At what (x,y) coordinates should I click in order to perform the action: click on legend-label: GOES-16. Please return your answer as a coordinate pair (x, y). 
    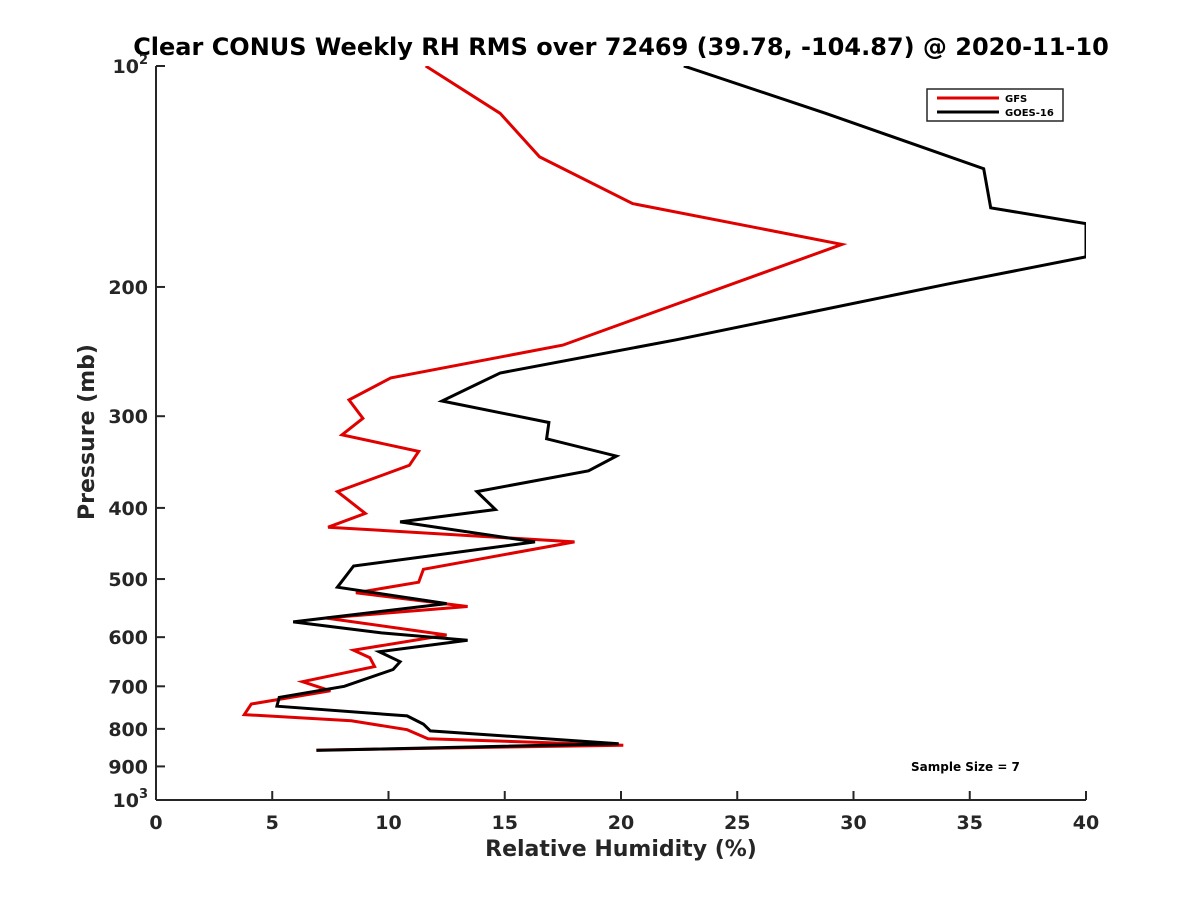
    Looking at the image, I should click on (1029, 113).